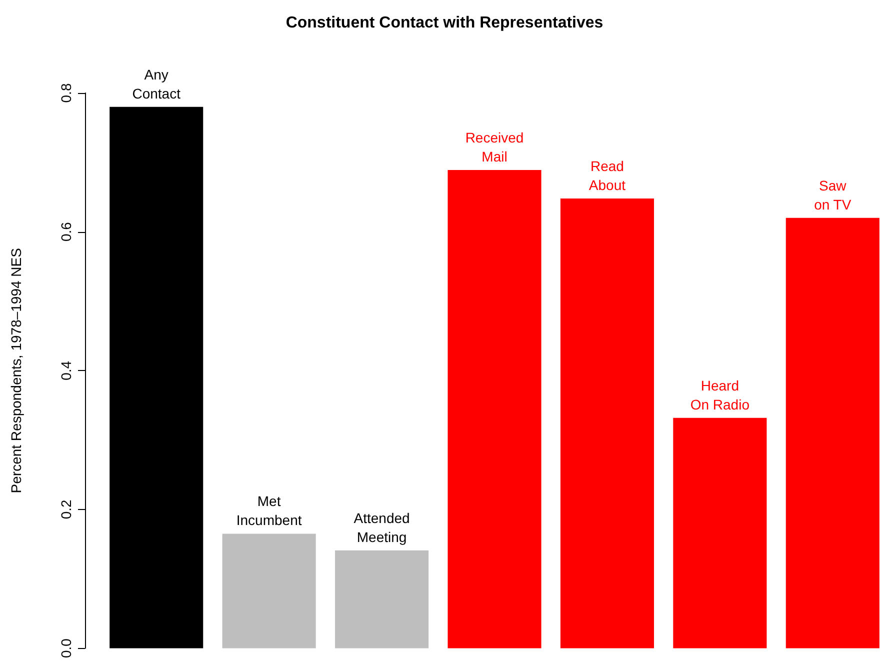  What do you see at coordinates (494, 147) in the screenshot?
I see `x-tick-label: Received Mail` at bounding box center [494, 147].